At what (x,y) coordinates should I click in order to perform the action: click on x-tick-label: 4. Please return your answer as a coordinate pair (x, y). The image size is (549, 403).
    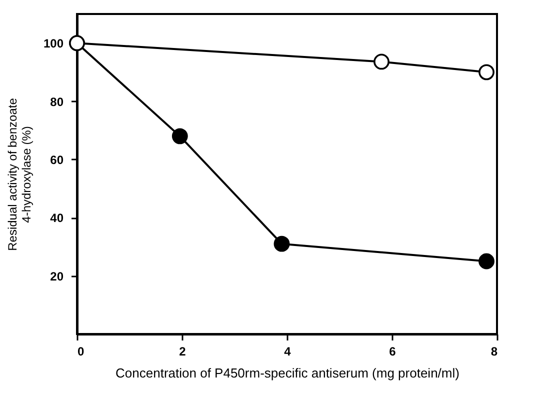
    Looking at the image, I should click on (288, 351).